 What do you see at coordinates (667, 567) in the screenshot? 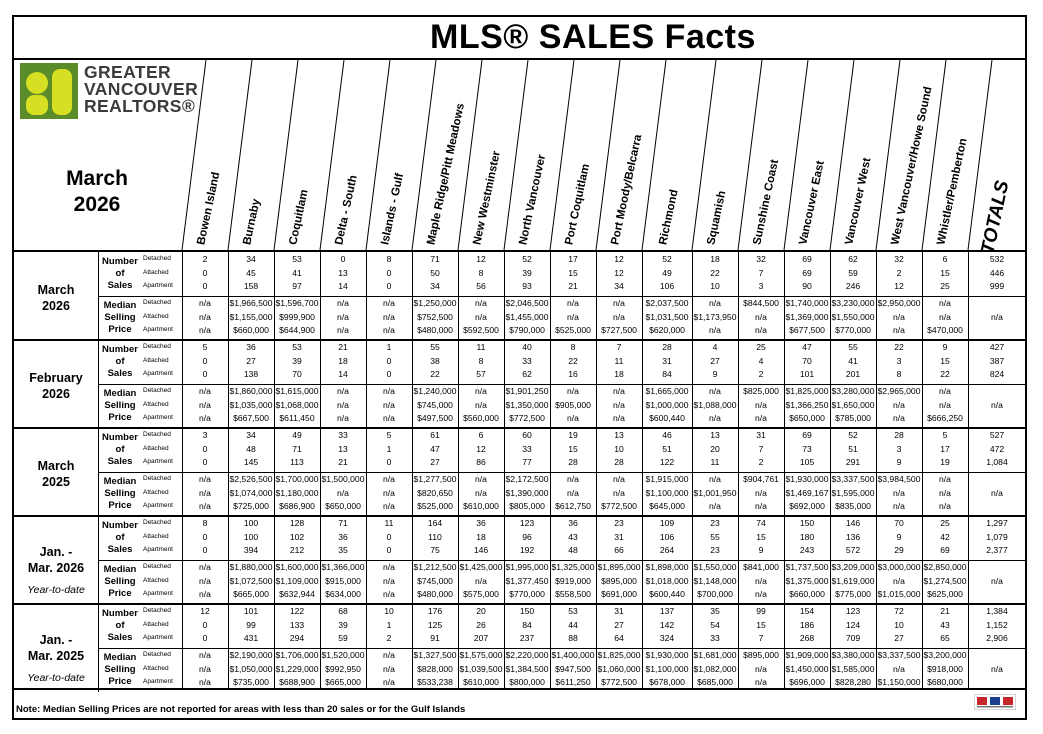
I see `table-cell: $1,898,000` at bounding box center [667, 567].